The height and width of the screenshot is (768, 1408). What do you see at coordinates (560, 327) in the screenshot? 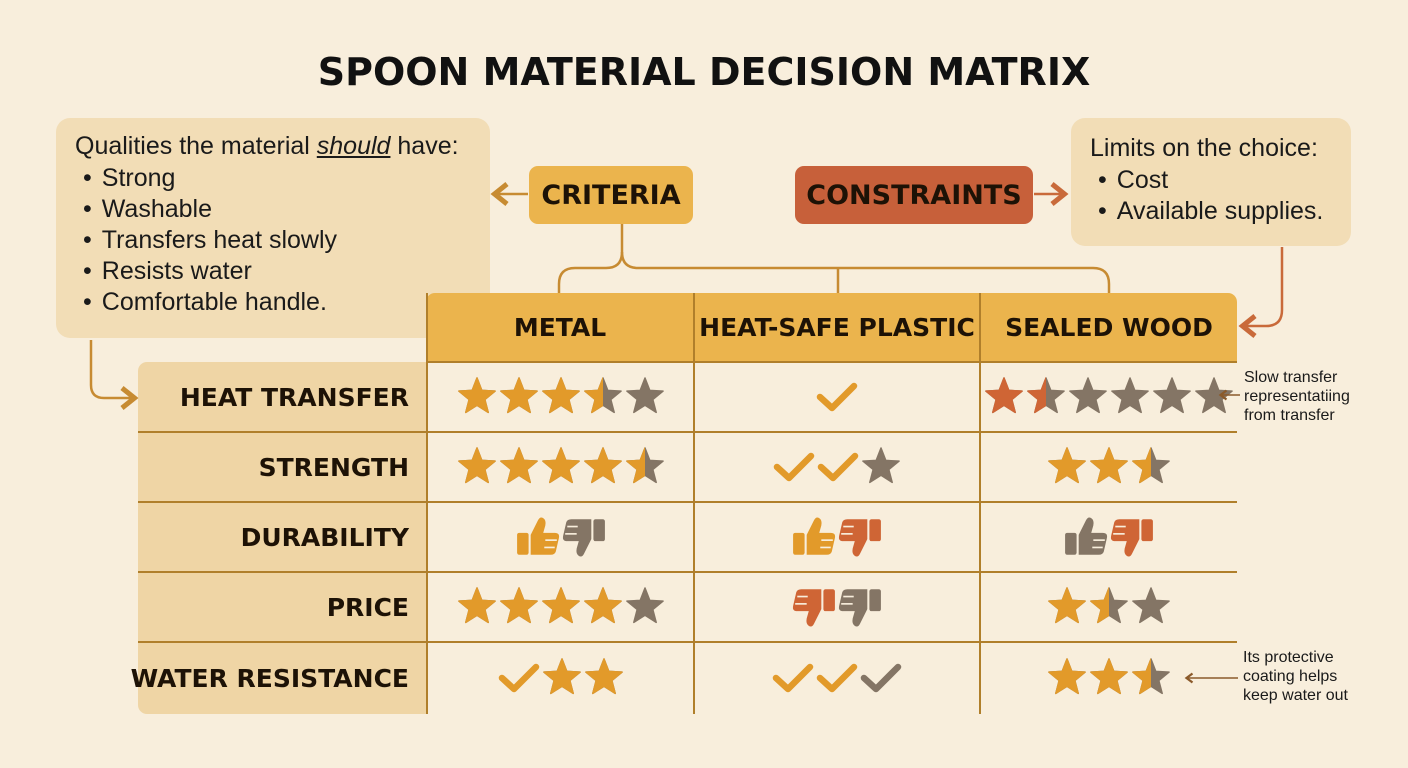
I see `column-header-metal: METAL` at bounding box center [560, 327].